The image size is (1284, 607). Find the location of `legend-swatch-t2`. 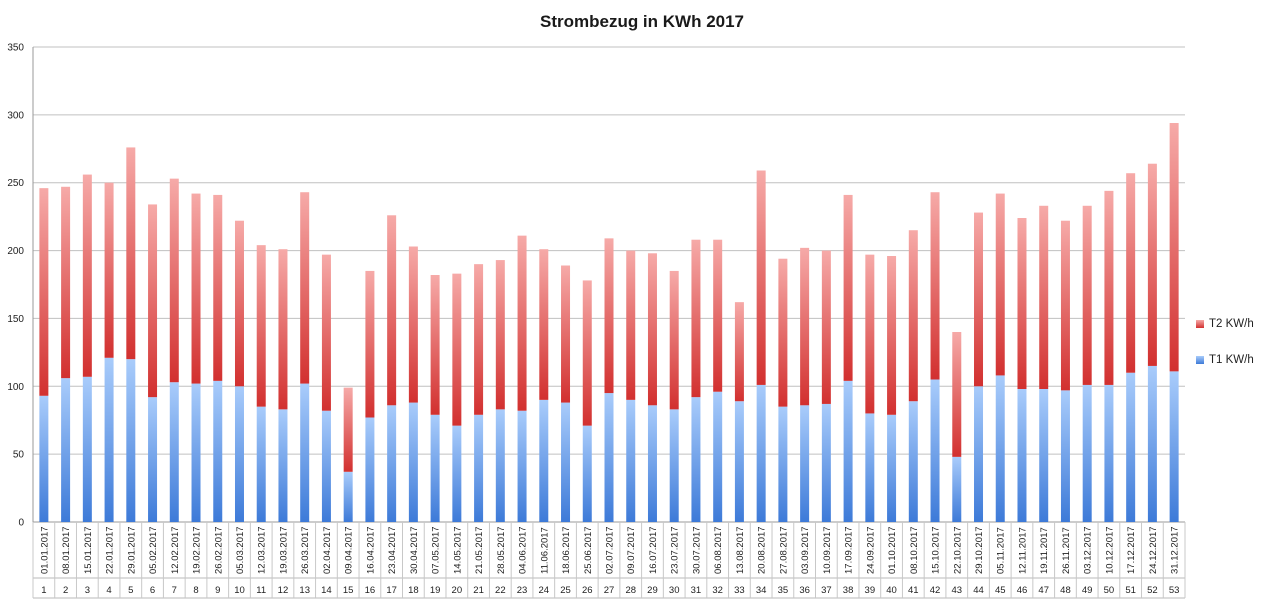

legend-swatch-t2 is located at coordinates (1200, 324).